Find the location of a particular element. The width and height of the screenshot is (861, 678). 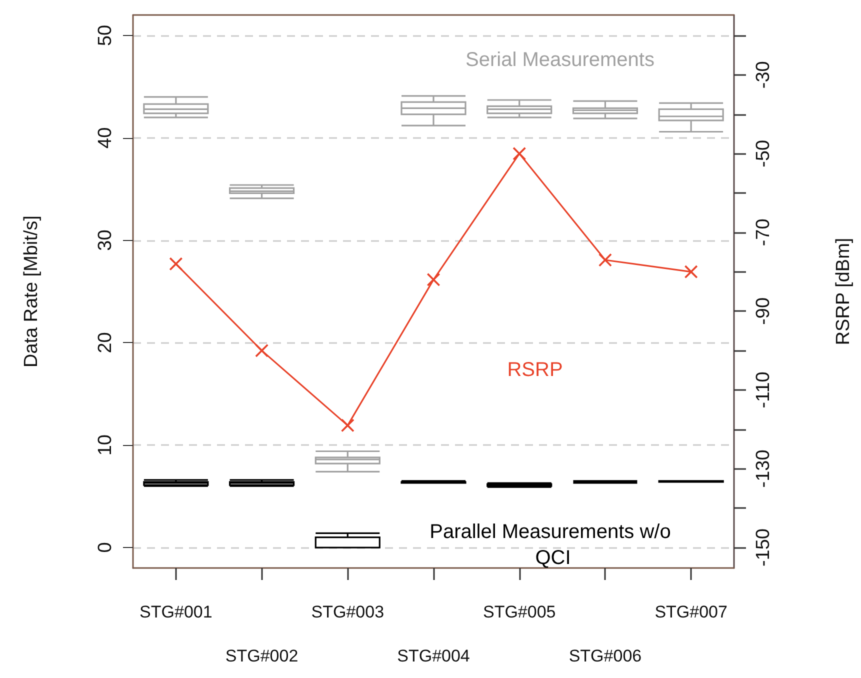

y2-axis-title: RSRP [dBm] is located at coordinates (843, 292).